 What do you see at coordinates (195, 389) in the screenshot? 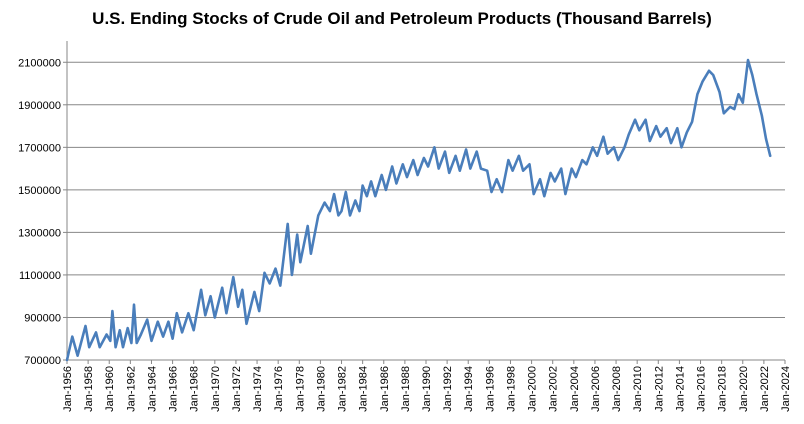
I see `x-tick-label: Jan-1968` at bounding box center [195, 389].